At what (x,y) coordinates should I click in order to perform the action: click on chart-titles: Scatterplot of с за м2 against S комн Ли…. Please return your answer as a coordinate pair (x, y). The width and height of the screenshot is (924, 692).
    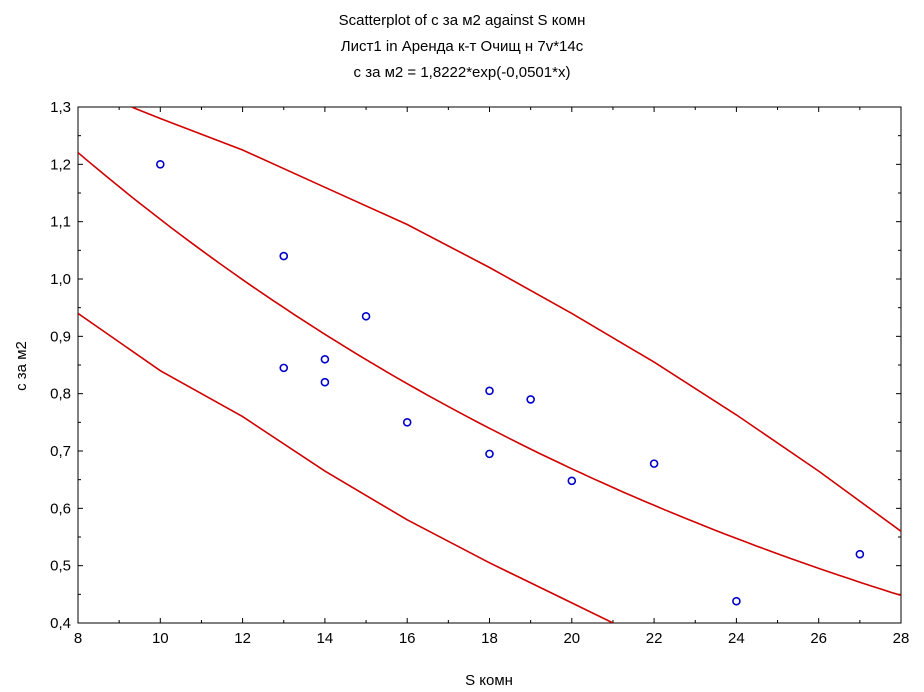
    Looking at the image, I should click on (462, 47).